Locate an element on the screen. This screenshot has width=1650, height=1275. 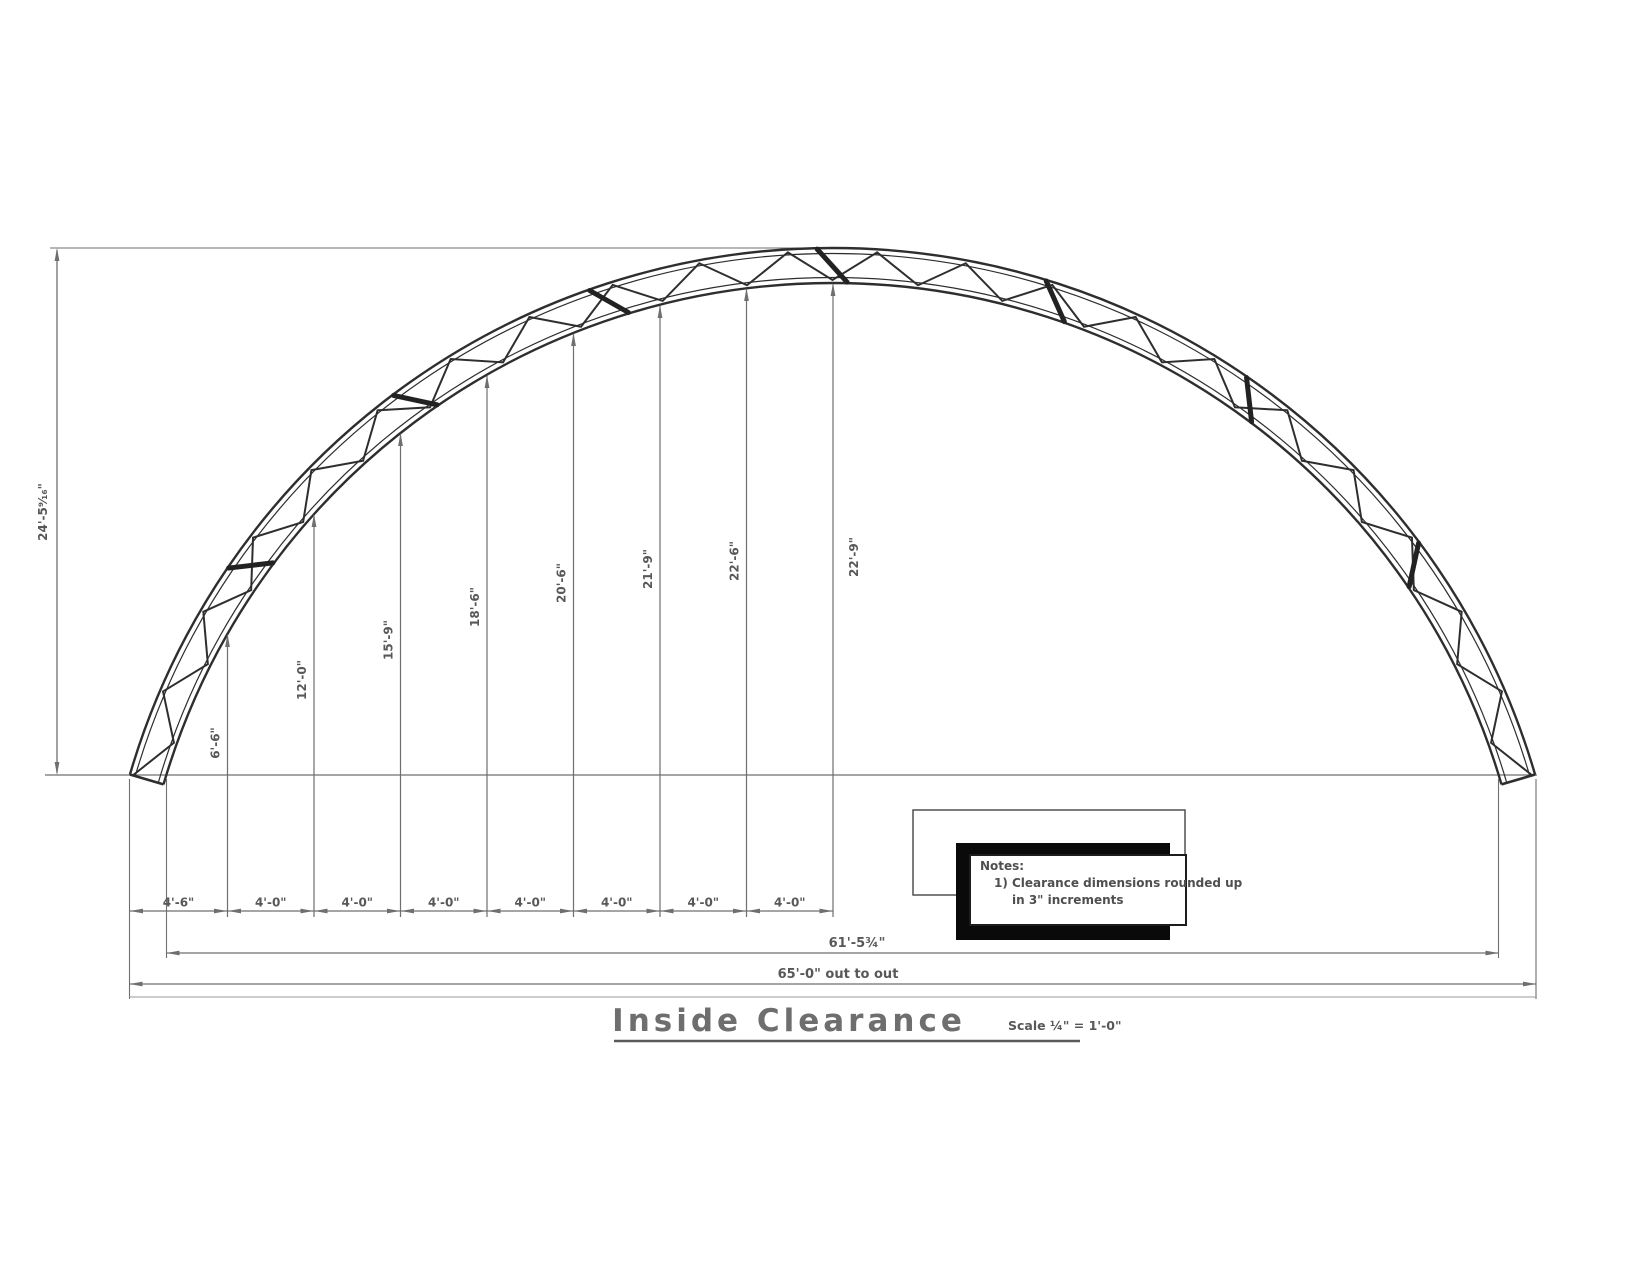
clearance-dim-label: 22'-6" is located at coordinates (735, 561).